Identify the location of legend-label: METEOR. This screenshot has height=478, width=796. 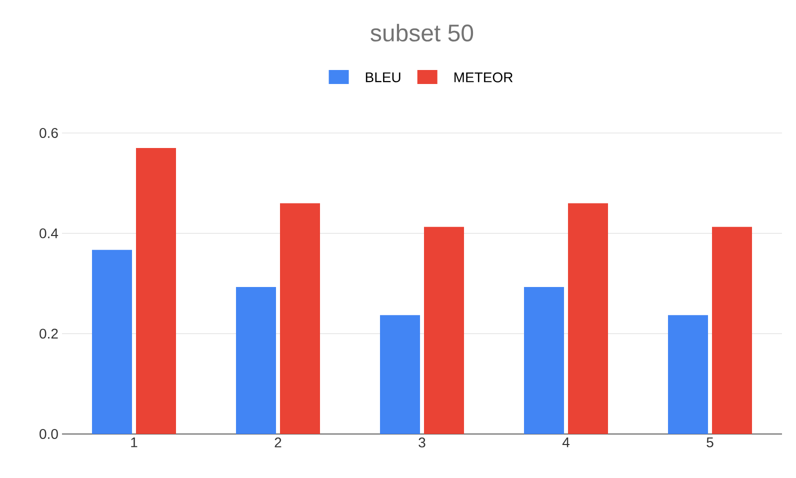
(483, 77).